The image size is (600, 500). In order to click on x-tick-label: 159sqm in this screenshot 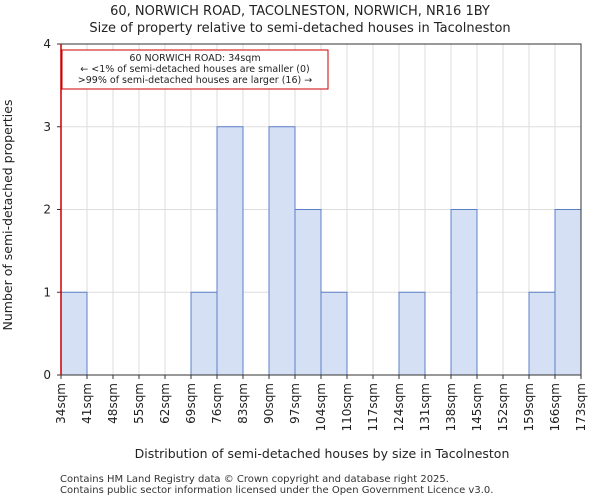, I will do `click(529, 407)`.